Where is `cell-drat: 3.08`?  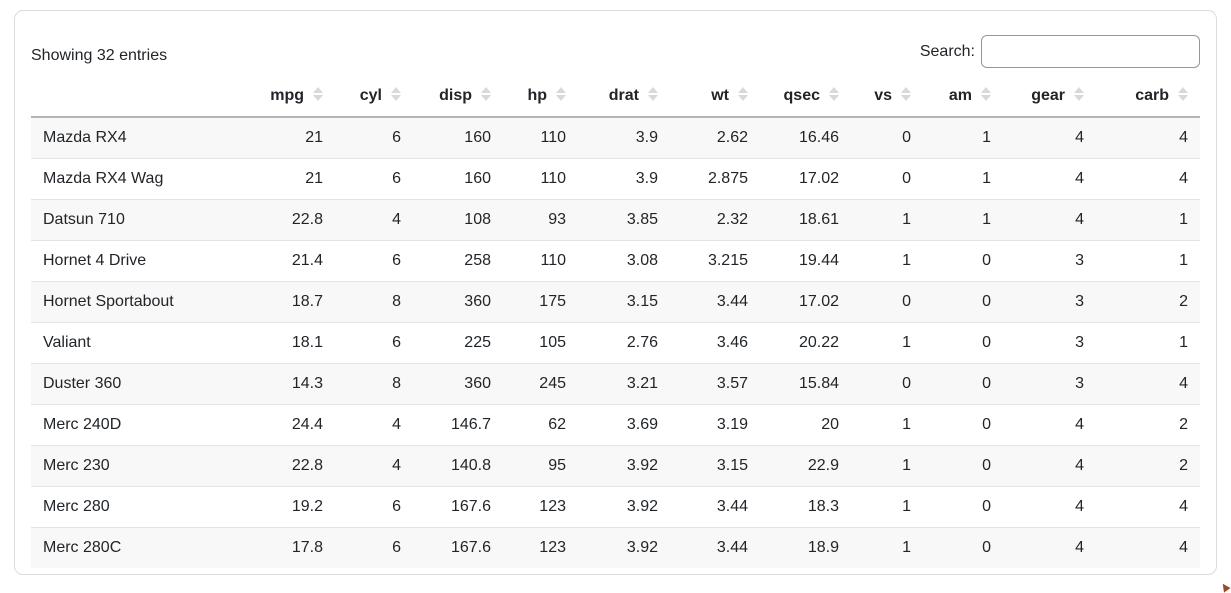
cell-drat: 3.08 is located at coordinates (624, 261).